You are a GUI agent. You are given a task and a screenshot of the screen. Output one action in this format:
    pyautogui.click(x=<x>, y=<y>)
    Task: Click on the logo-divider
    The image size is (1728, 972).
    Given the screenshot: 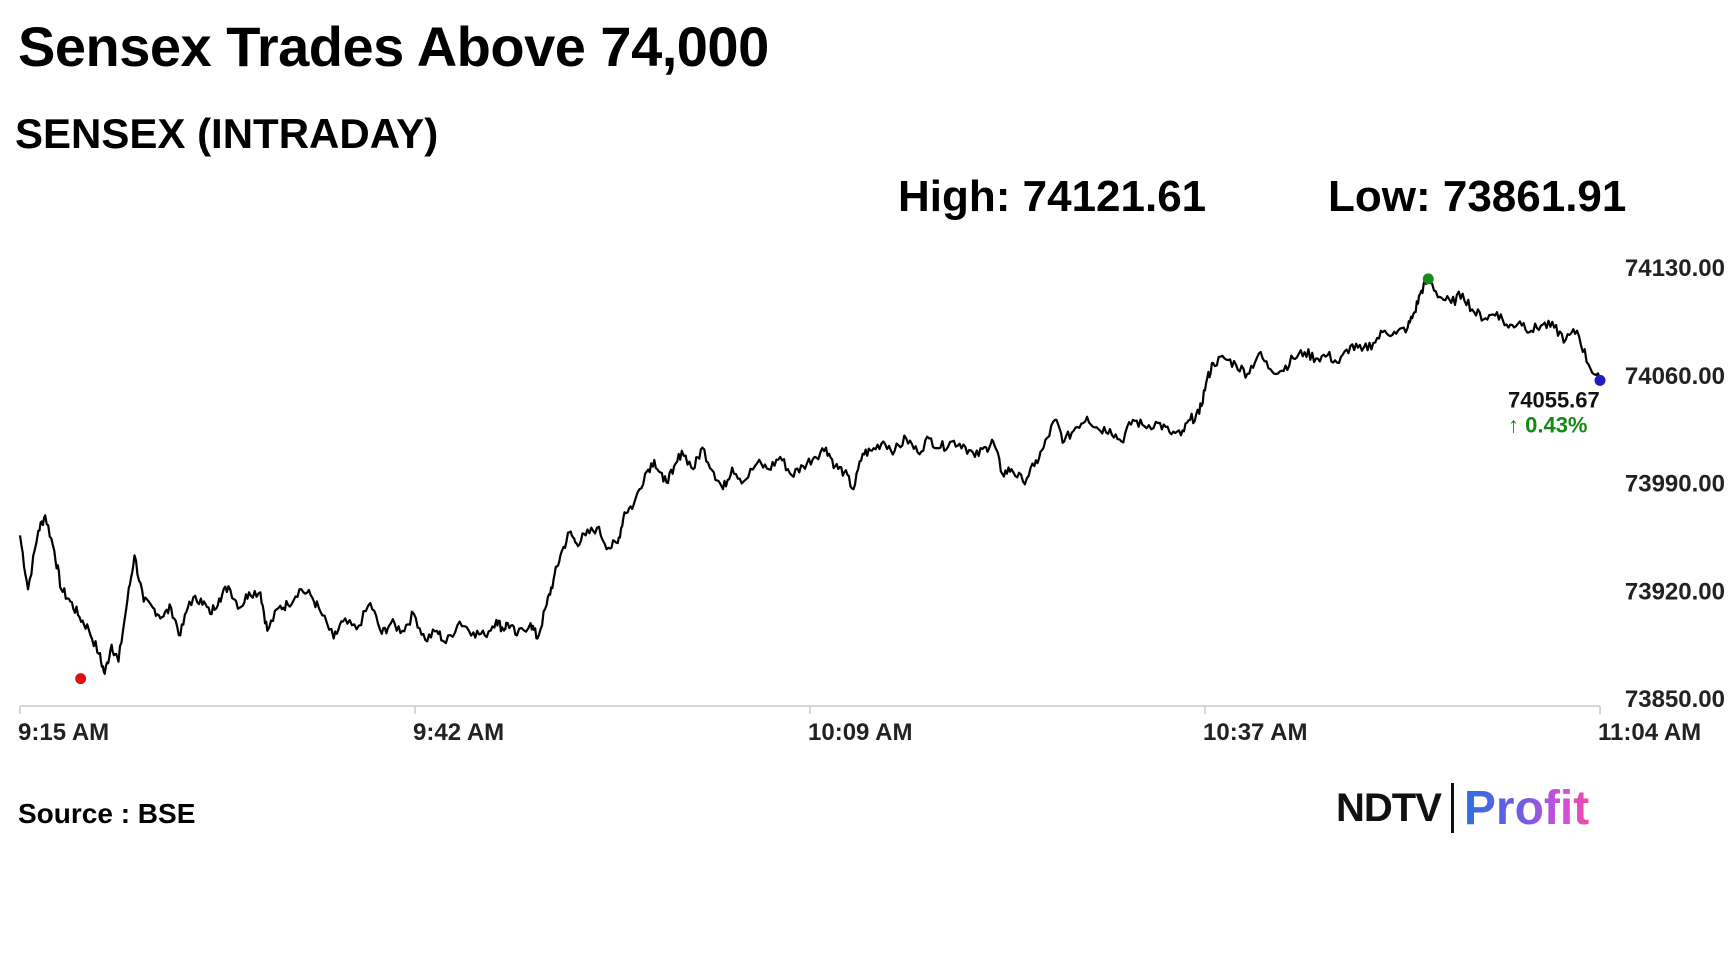 What is the action you would take?
    pyautogui.click(x=1452, y=808)
    